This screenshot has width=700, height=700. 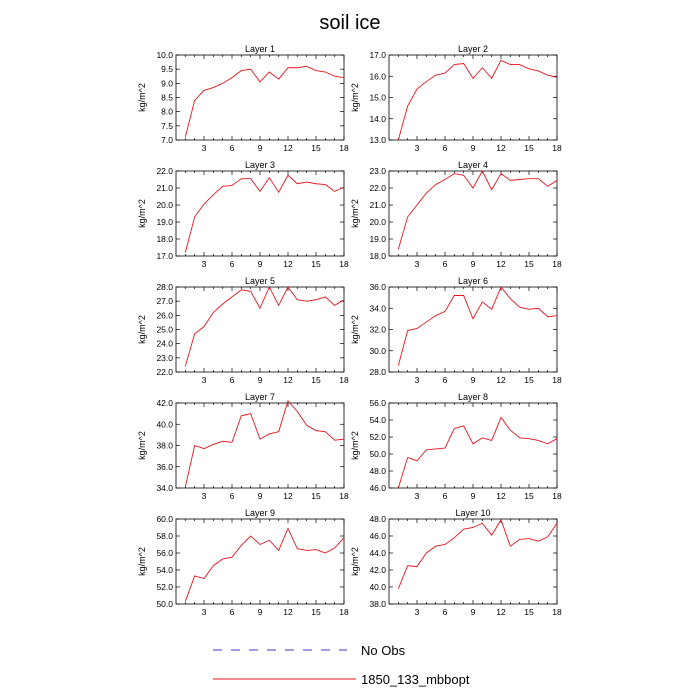 What do you see at coordinates (473, 397) in the screenshot?
I see `panel-title: Layer 8` at bounding box center [473, 397].